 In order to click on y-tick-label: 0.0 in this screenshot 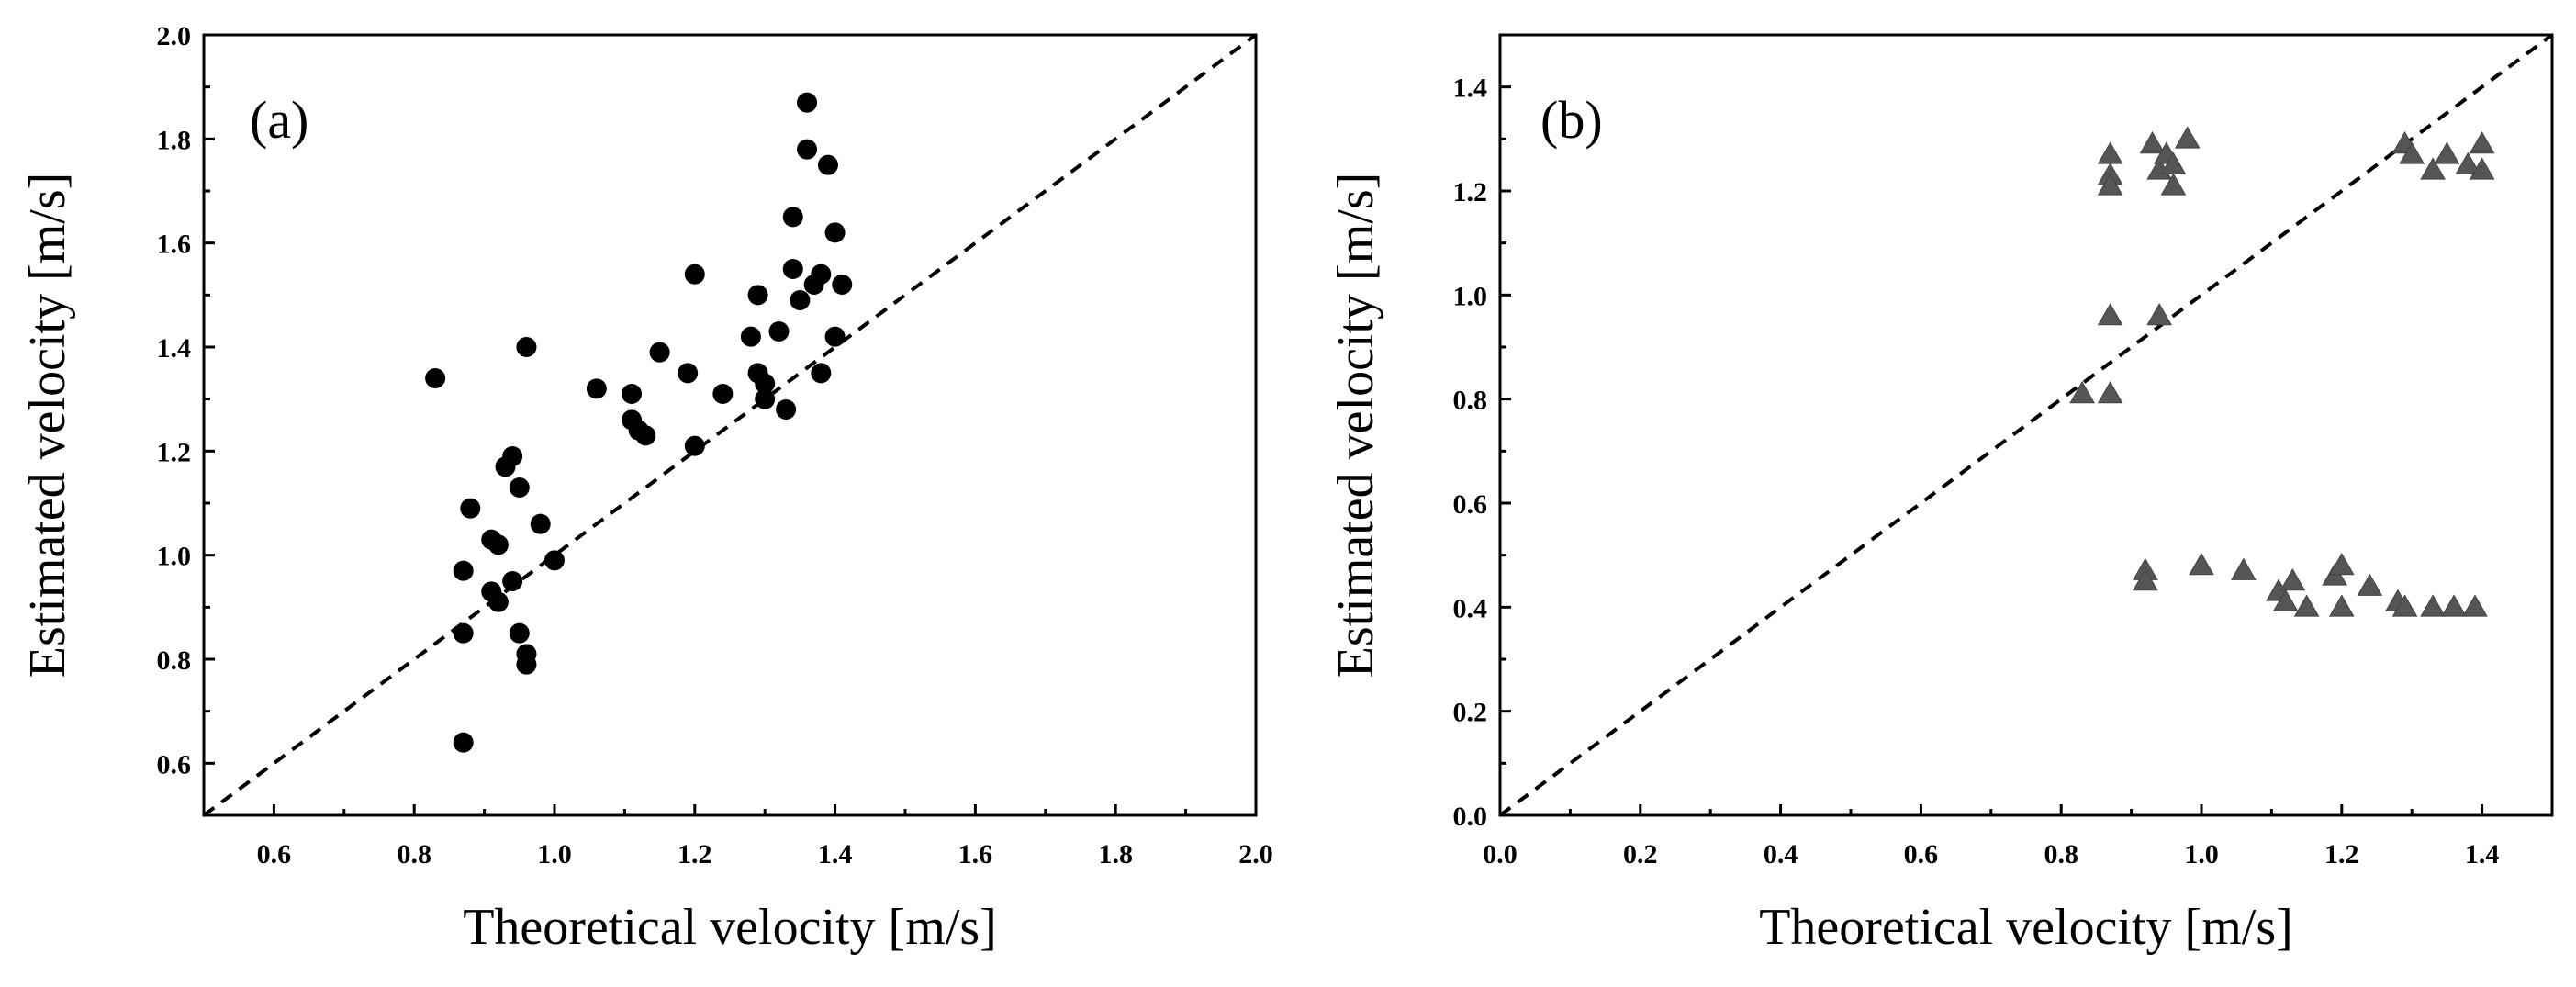, I will do `click(1470, 817)`.